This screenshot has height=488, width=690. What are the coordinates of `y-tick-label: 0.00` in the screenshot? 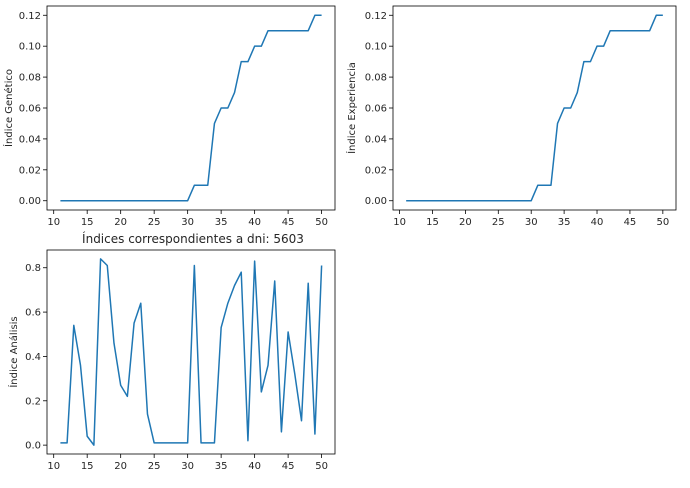 It's located at (376, 201).